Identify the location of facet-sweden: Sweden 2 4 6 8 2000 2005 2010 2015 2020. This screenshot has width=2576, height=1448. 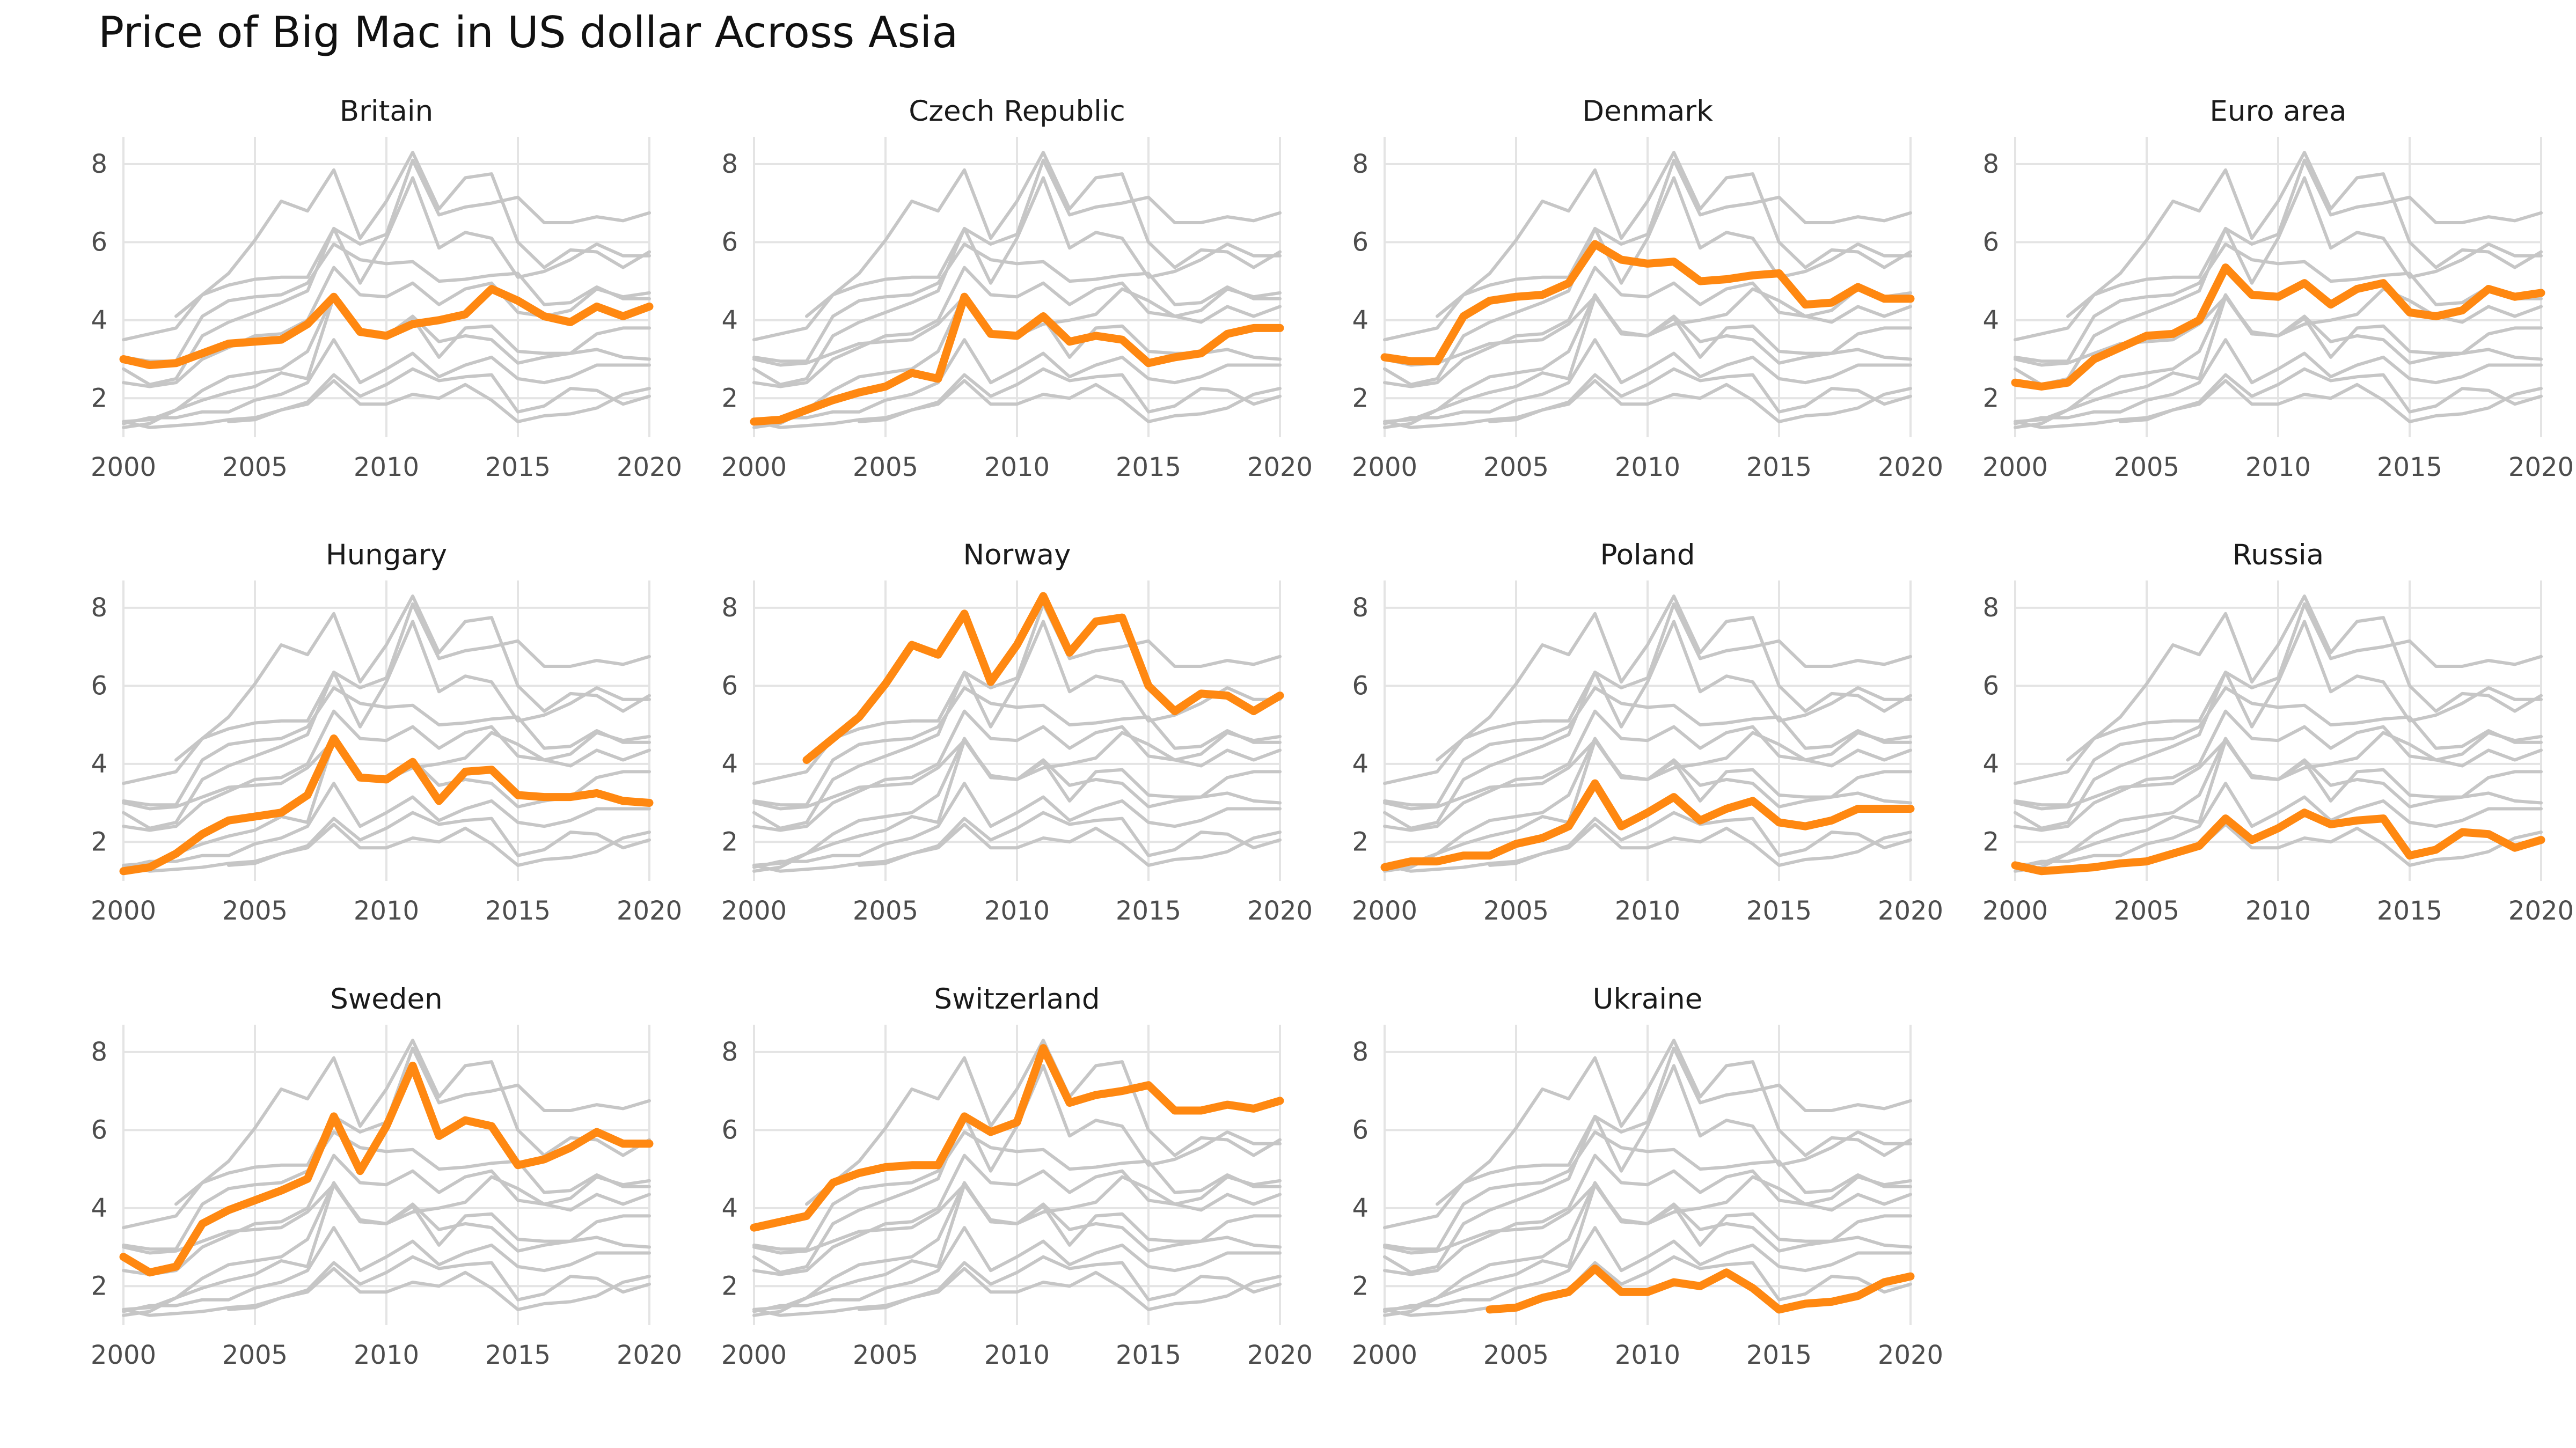
(386, 1176).